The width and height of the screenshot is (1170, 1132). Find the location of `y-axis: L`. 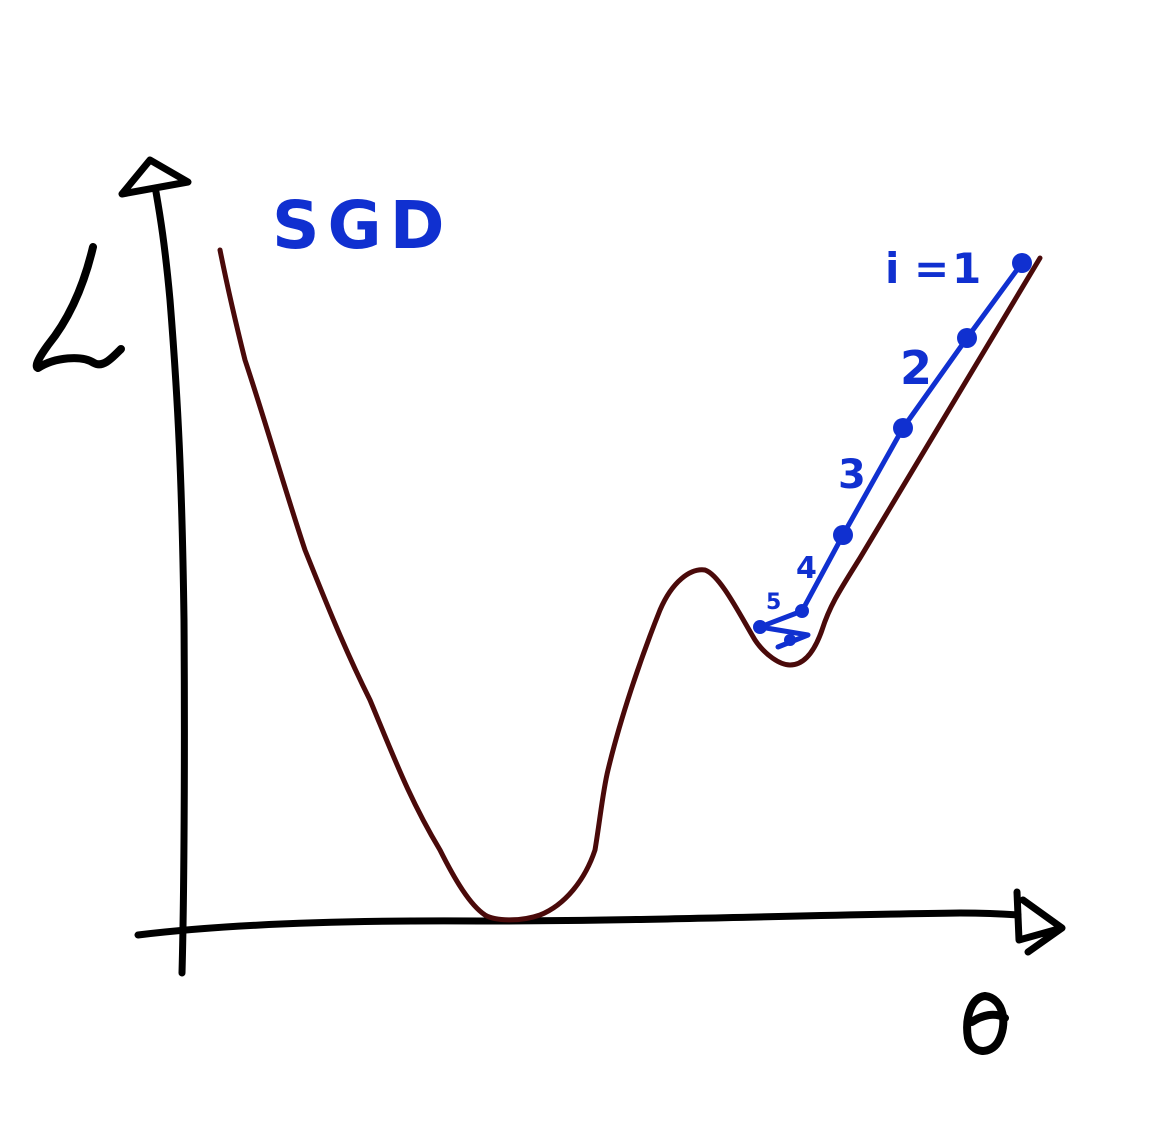

y-axis: L is located at coordinates (112, 566).